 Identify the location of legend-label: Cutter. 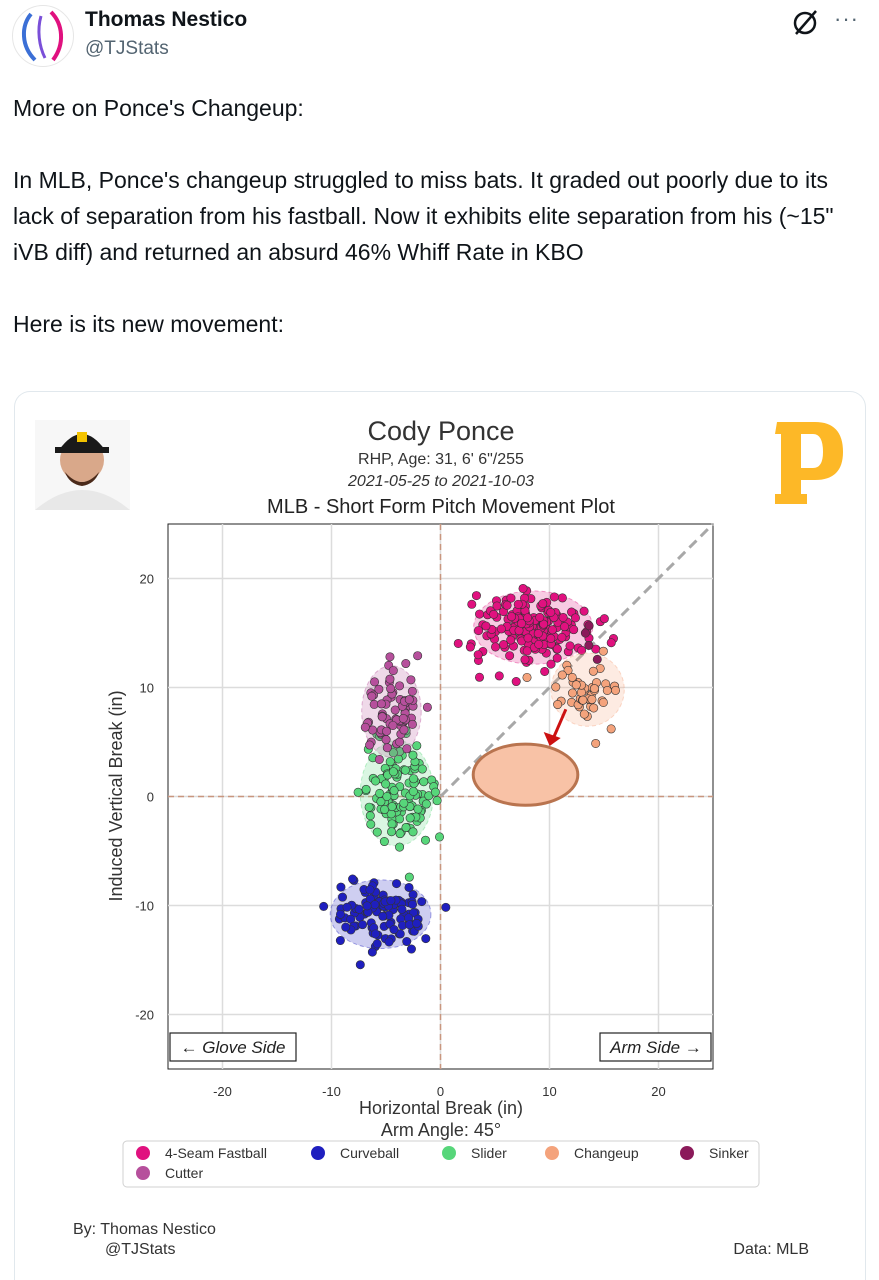
(184, 1173).